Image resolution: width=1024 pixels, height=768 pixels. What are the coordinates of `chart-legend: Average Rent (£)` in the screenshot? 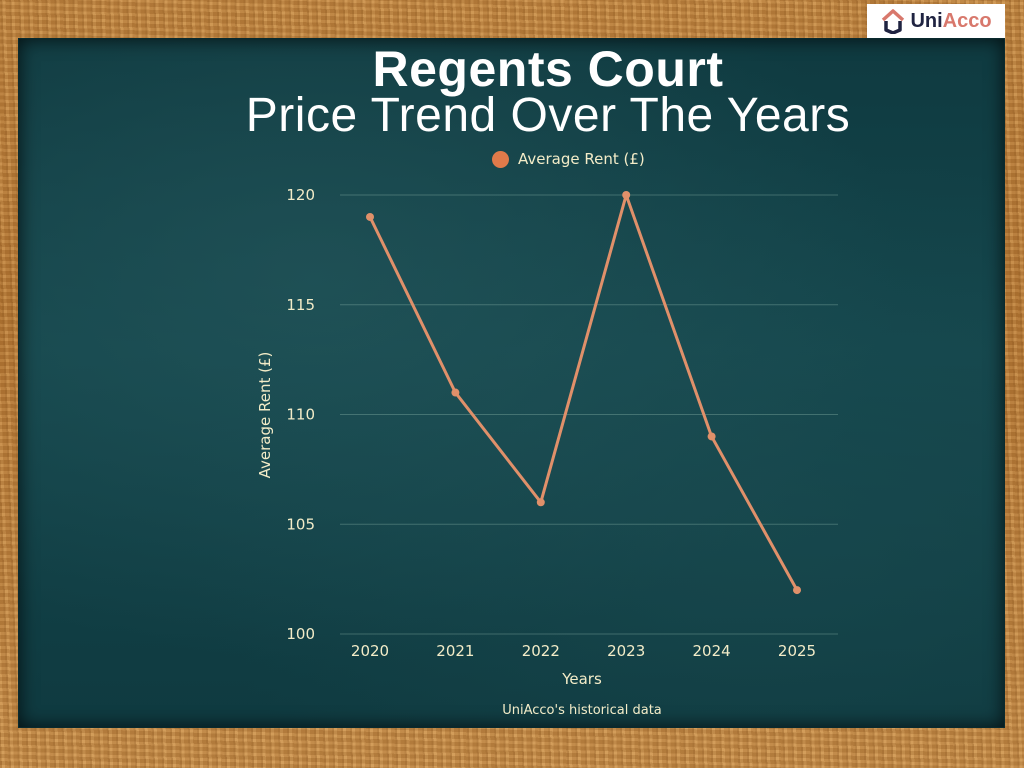 It's located at (568, 159).